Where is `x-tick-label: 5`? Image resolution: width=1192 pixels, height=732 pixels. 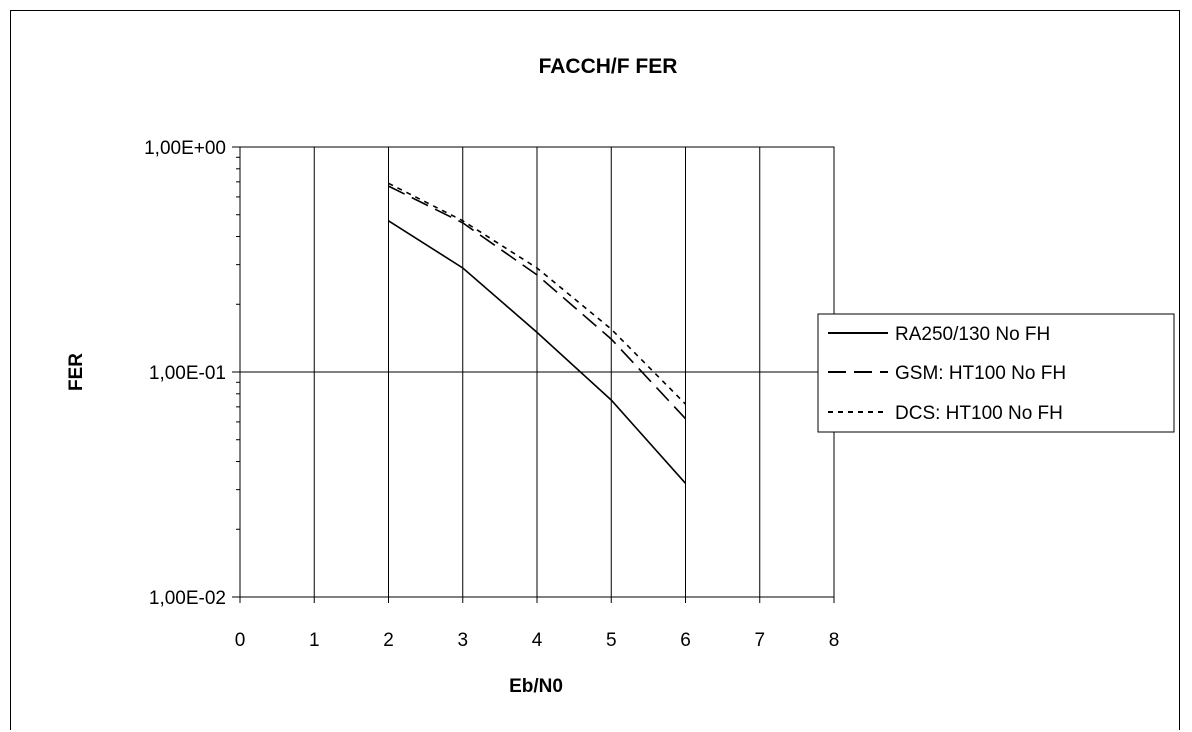
x-tick-label: 5 is located at coordinates (611, 640).